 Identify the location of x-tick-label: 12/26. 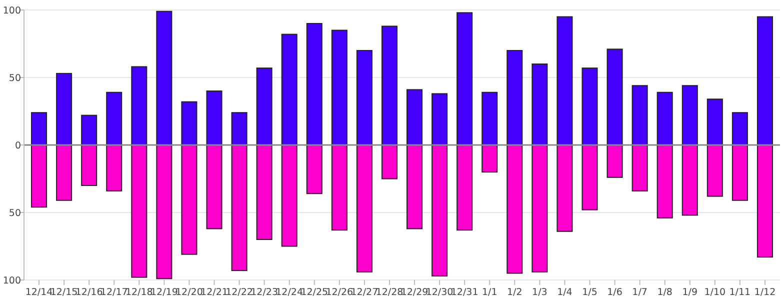
(340, 292).